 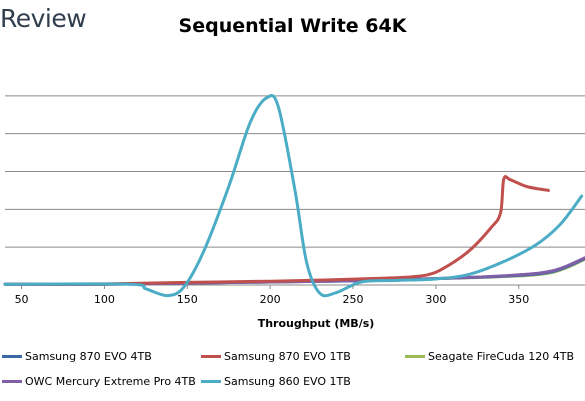 I want to click on legend-item-0: Samsung 870 EVO 4TB, so click(x=77, y=356).